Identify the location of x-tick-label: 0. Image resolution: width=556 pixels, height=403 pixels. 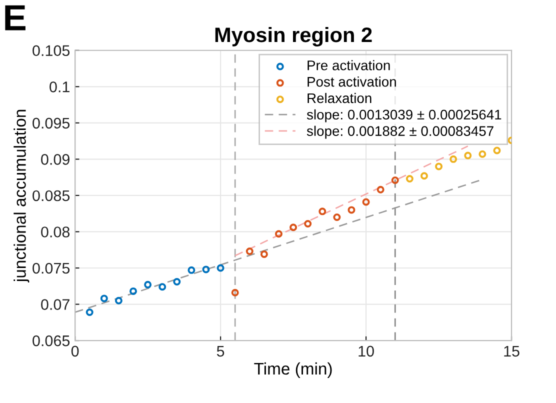
(75, 351).